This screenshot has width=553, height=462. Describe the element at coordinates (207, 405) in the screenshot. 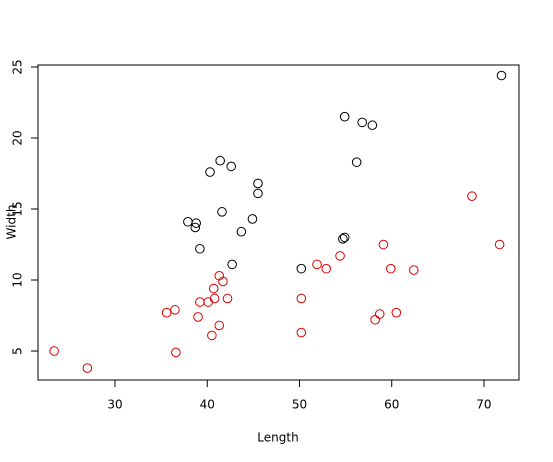

I see `x-tick-label: 40` at that location.